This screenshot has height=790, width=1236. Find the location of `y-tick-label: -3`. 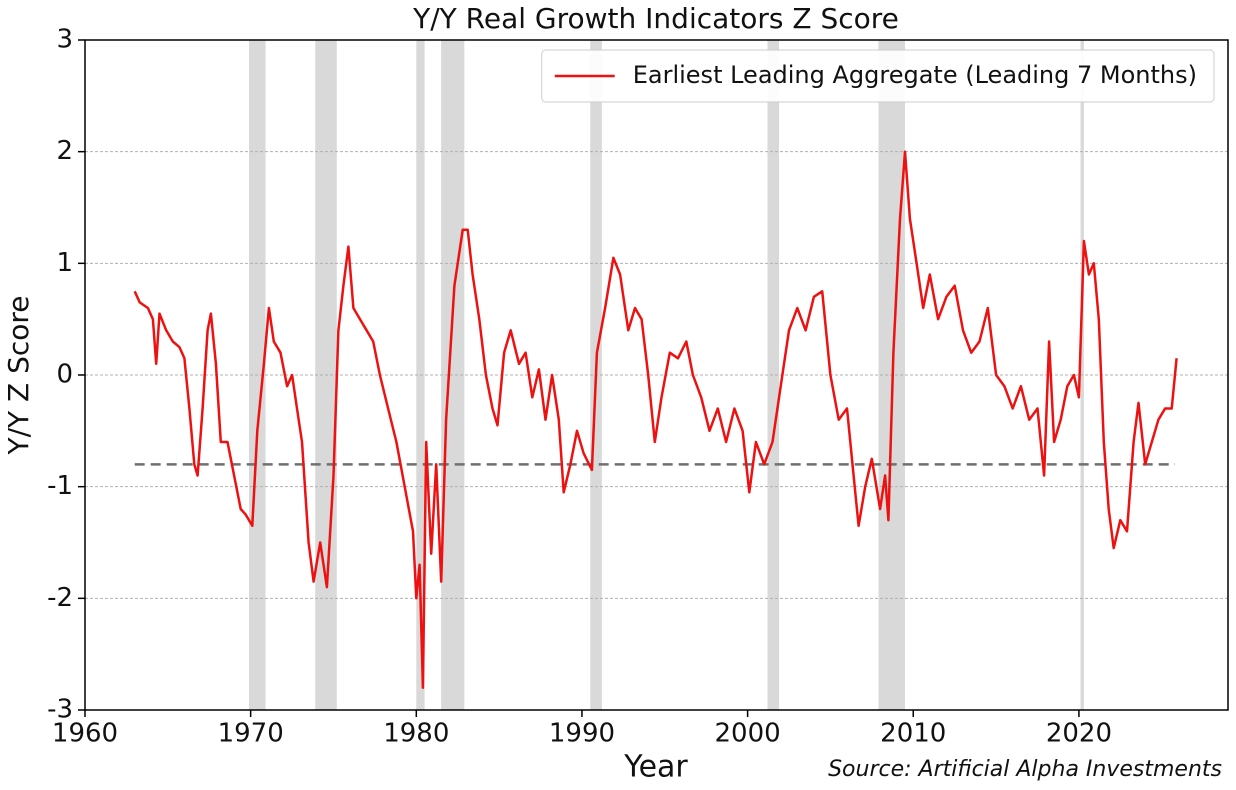

y-tick-label: -3 is located at coordinates (60, 710).